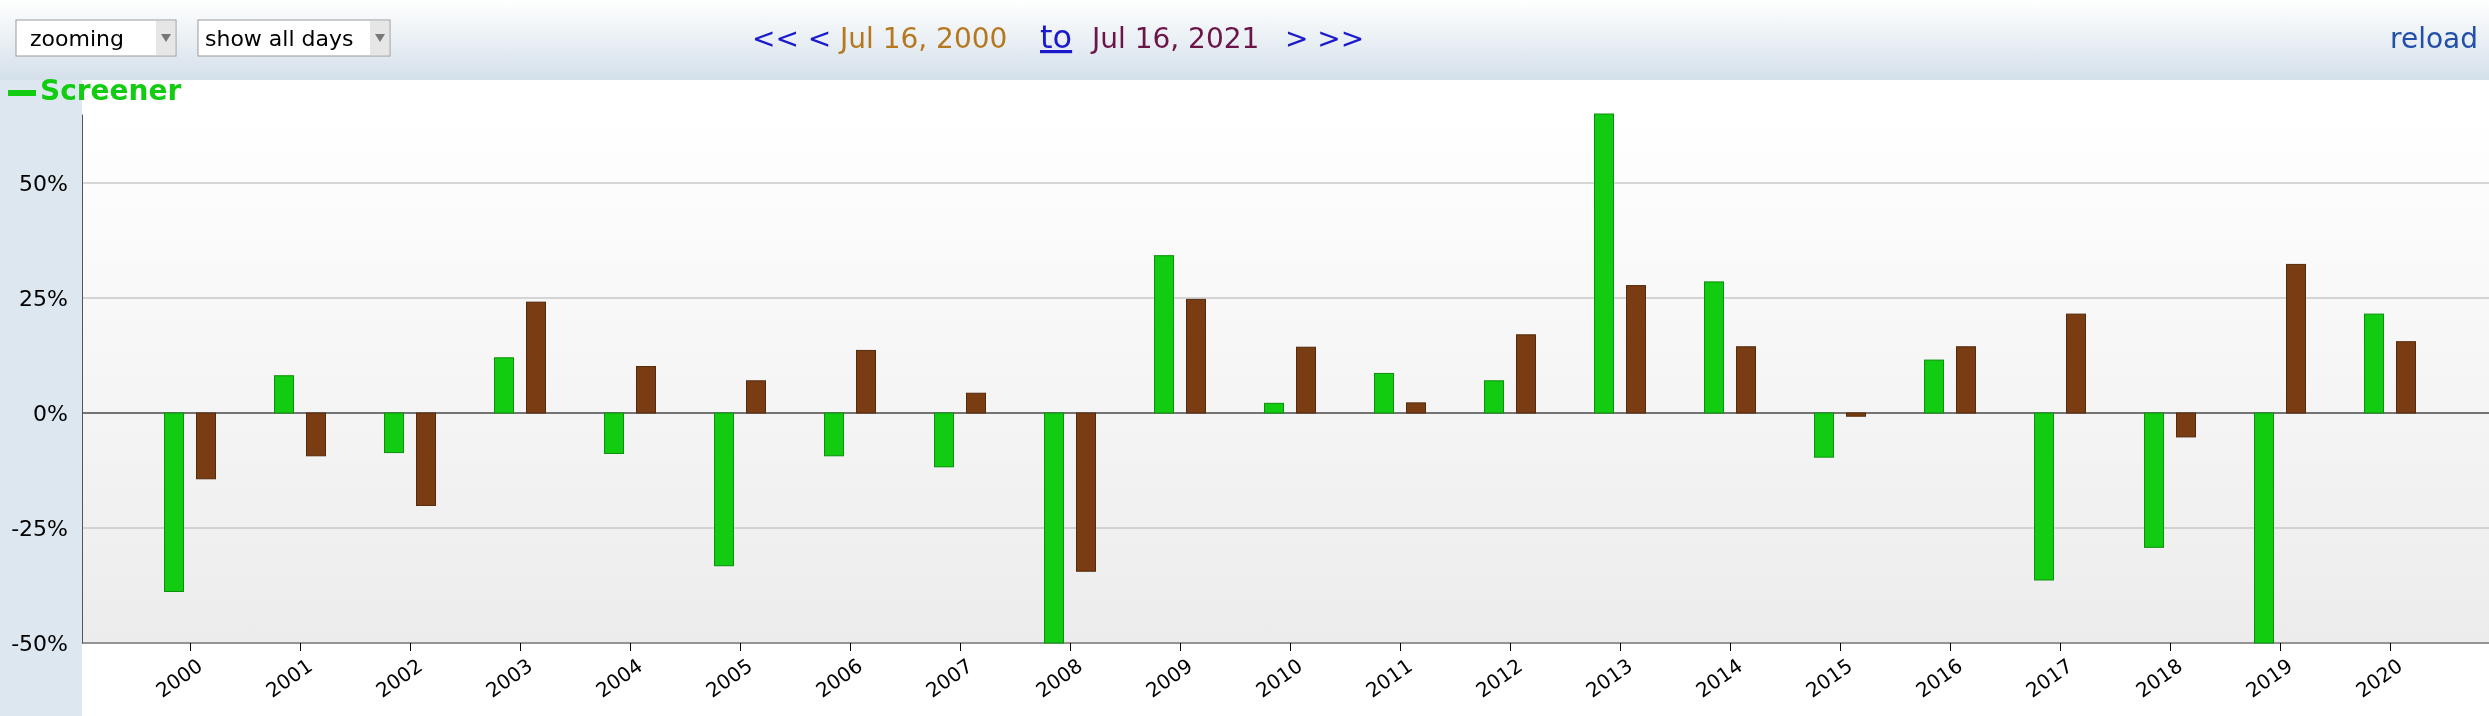 This screenshot has height=716, width=2489. What do you see at coordinates (2434, 38) in the screenshot?
I see `text: reload` at bounding box center [2434, 38].